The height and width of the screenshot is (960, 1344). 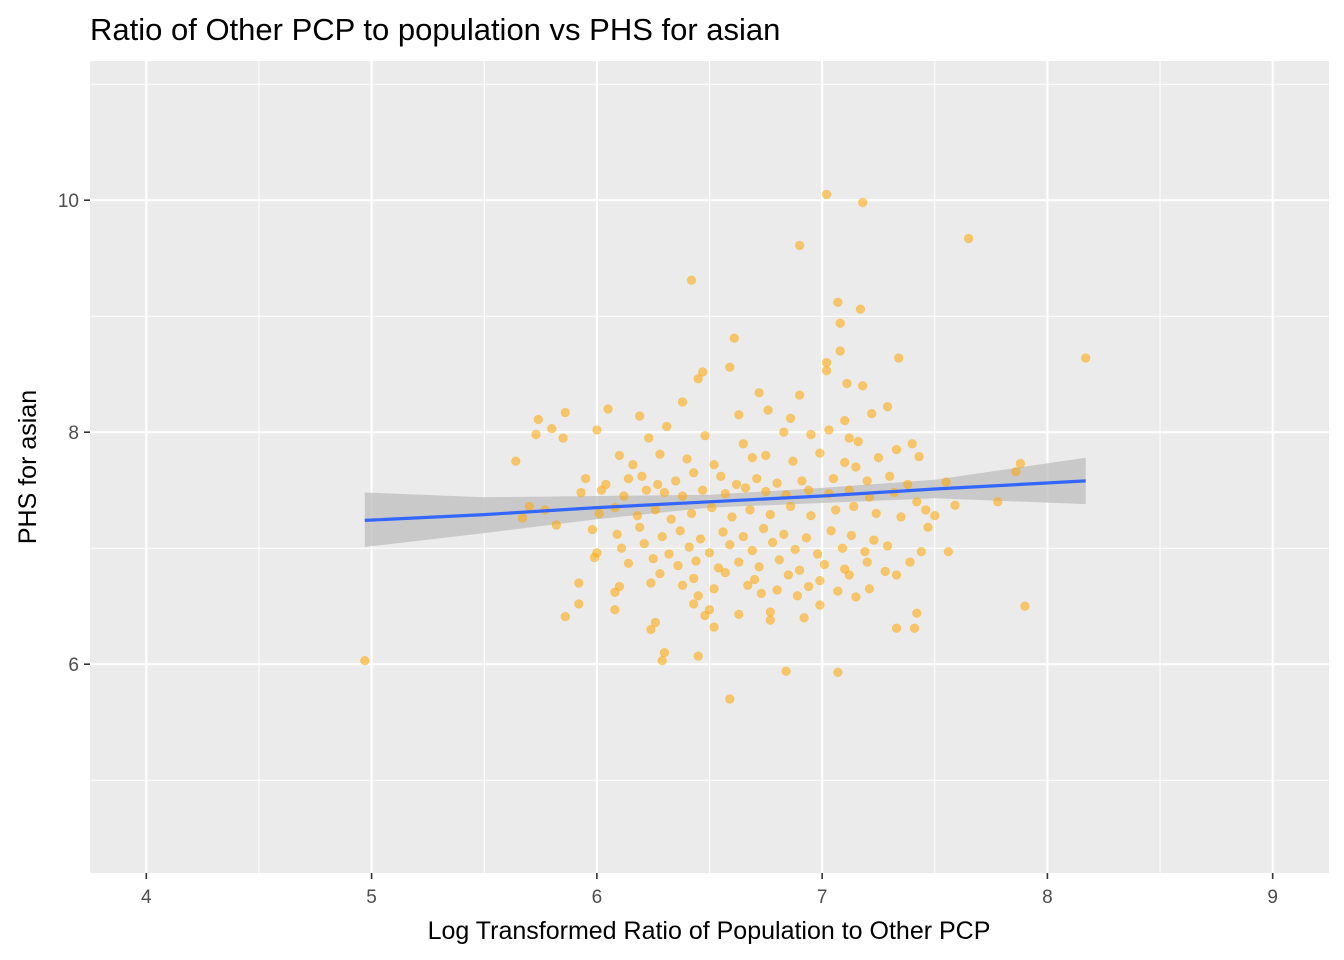 I want to click on y-axis-title: PHS for asian, so click(x=28, y=467).